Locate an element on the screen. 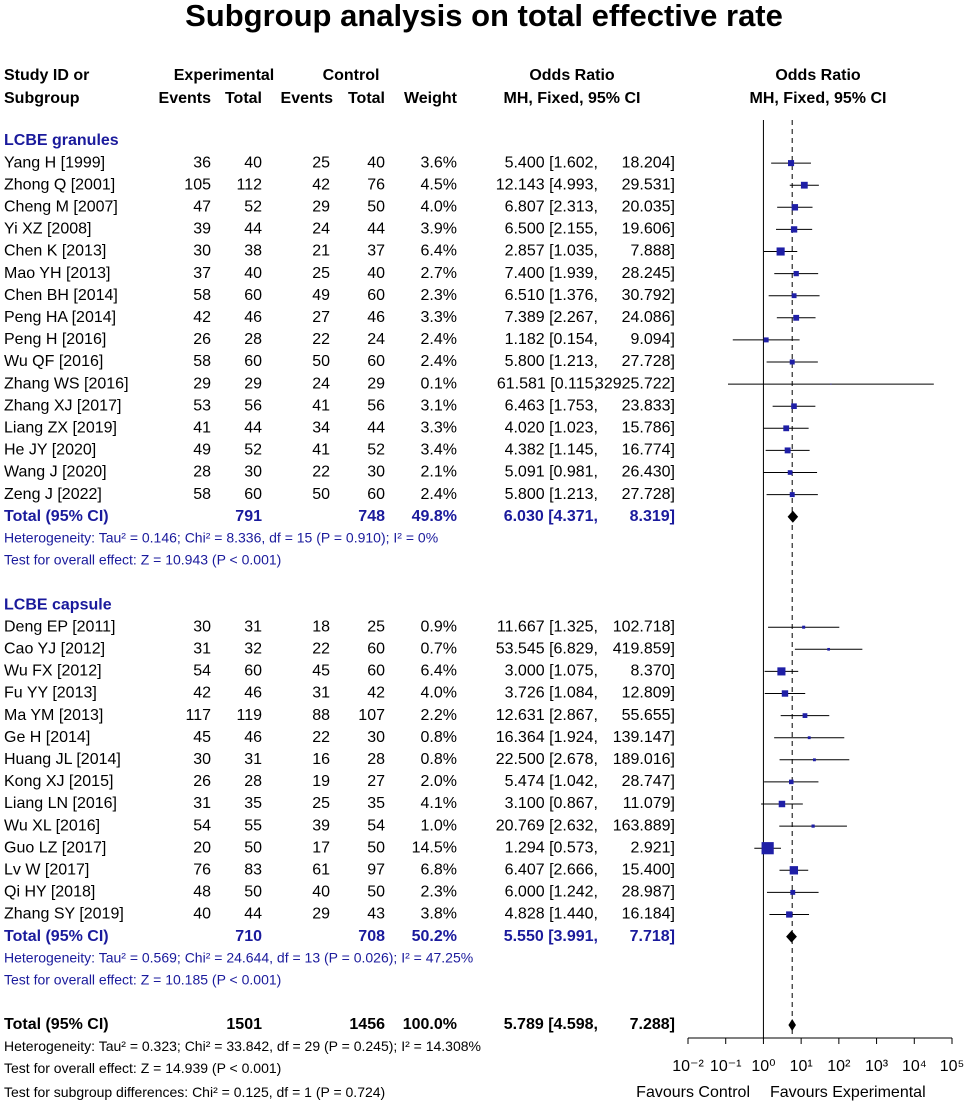  cell: 39 is located at coordinates (321, 825).